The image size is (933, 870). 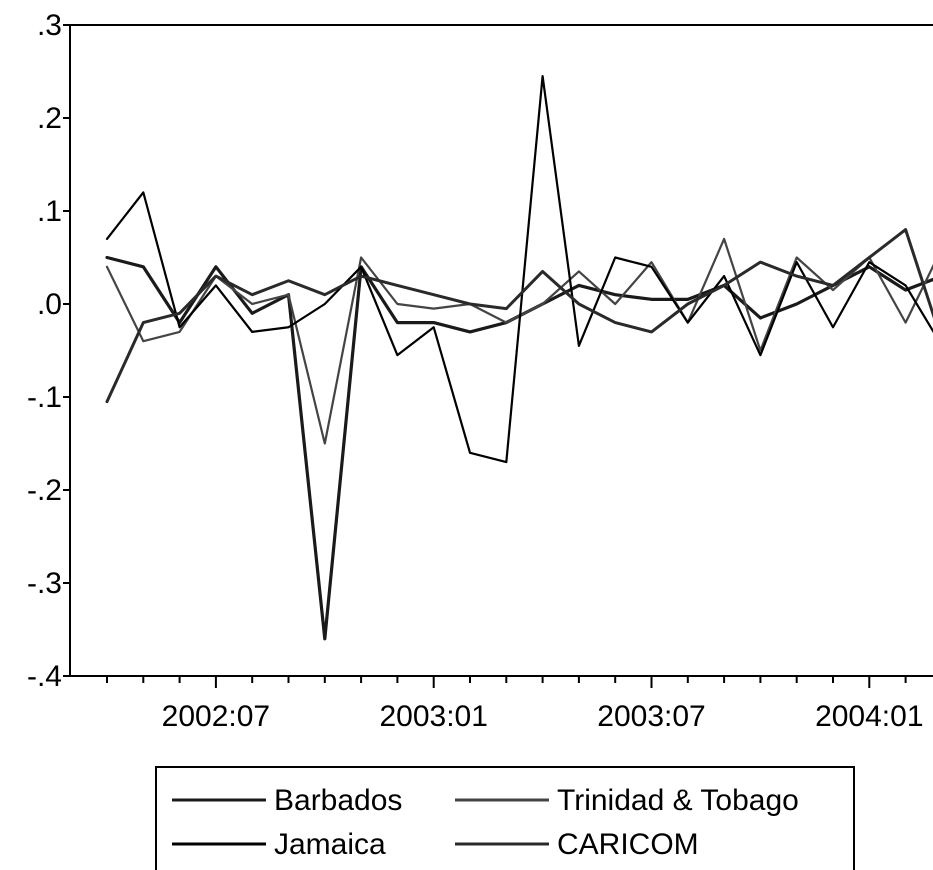 I want to click on y-tick-label: -.2, so click(x=44, y=490).